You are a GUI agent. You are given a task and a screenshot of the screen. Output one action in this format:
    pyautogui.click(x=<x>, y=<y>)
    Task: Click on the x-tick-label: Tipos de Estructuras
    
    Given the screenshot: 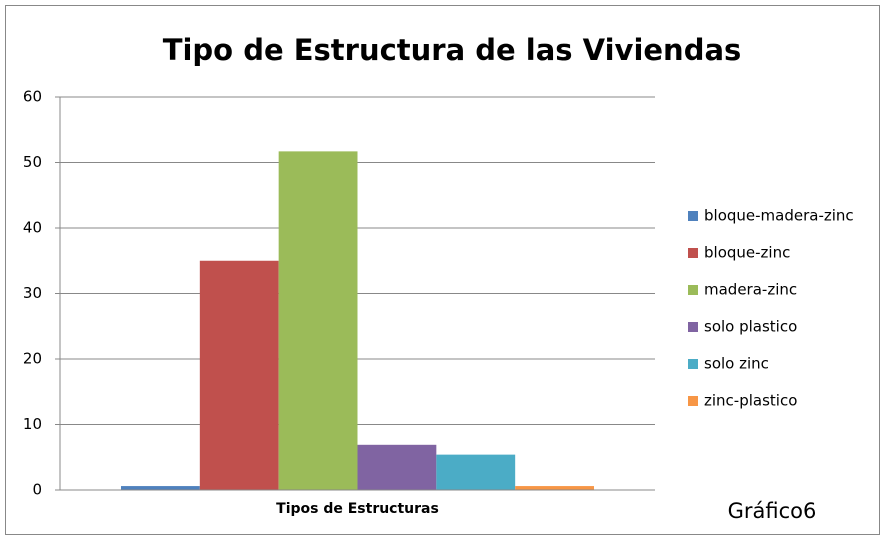 What is the action you would take?
    pyautogui.click(x=357, y=509)
    